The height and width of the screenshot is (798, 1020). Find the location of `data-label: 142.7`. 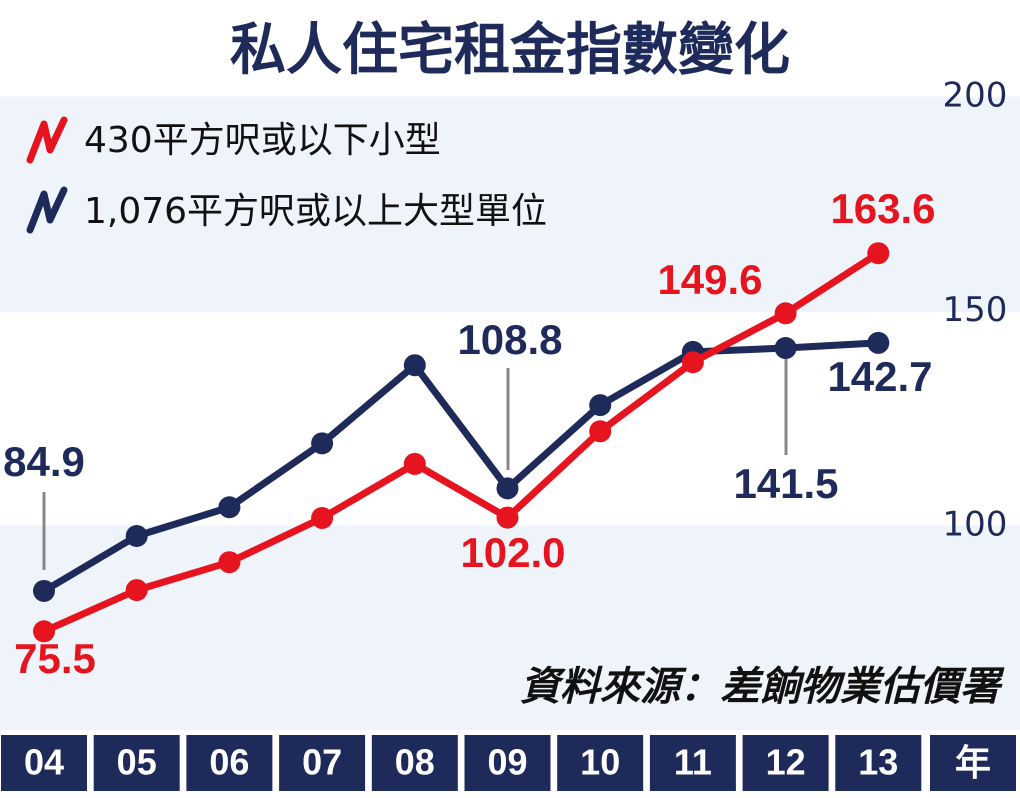

data-label: 142.7 is located at coordinates (879, 376).